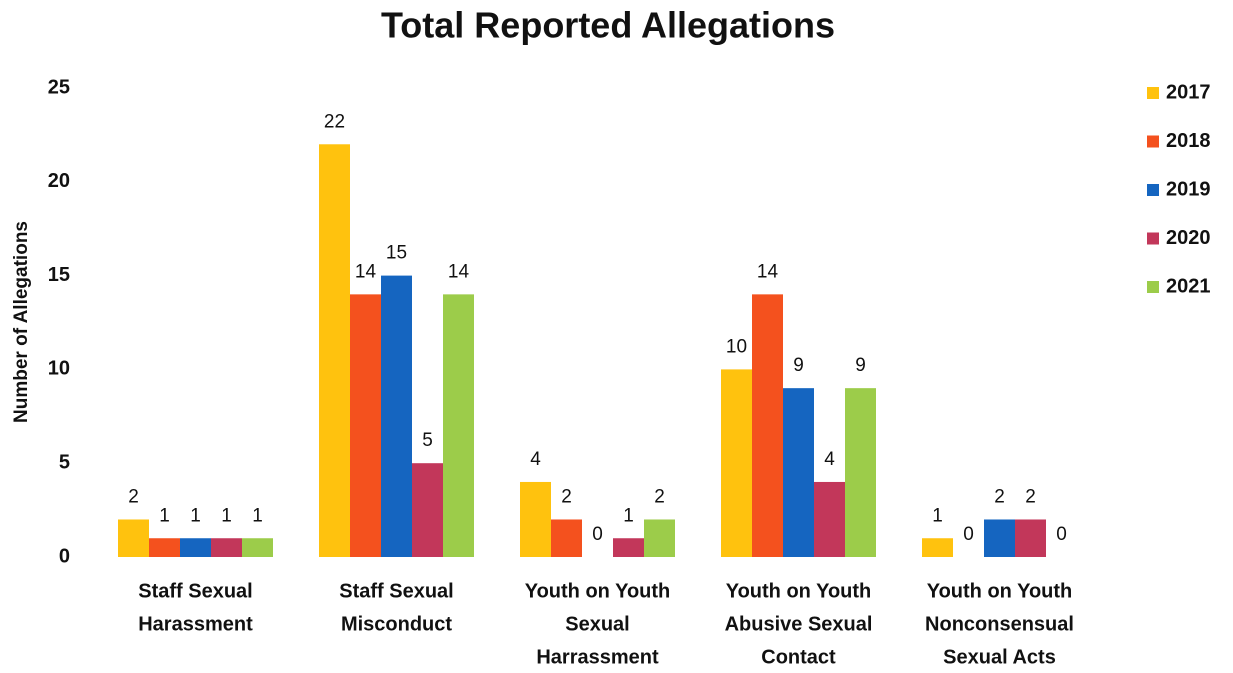 This screenshot has width=1233, height=673. I want to click on data-label: 15, so click(396, 253).